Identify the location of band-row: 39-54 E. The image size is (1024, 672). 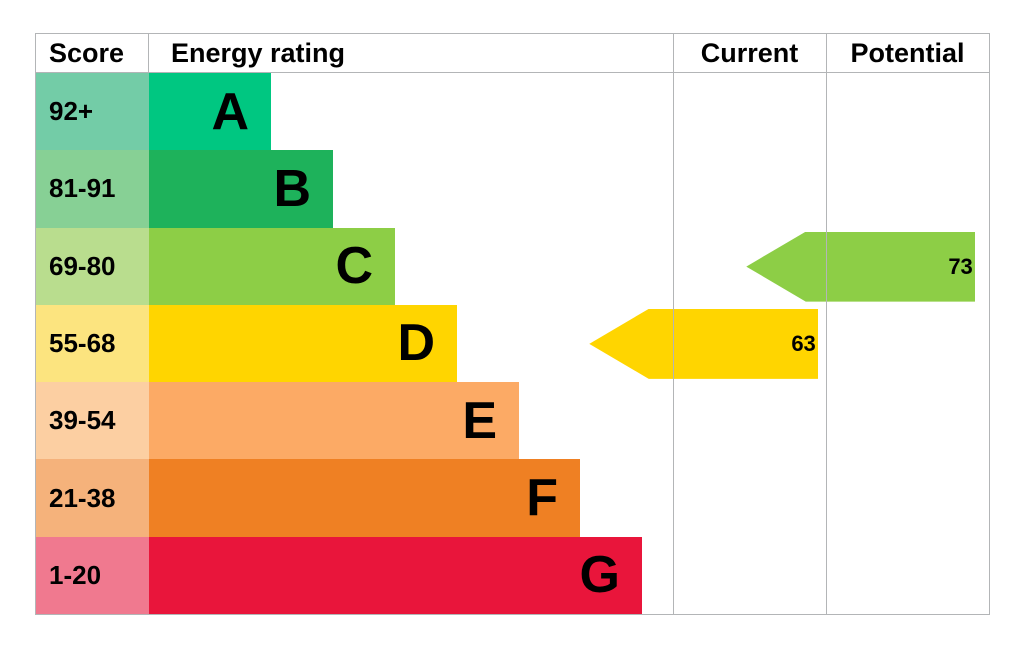
(512, 421).